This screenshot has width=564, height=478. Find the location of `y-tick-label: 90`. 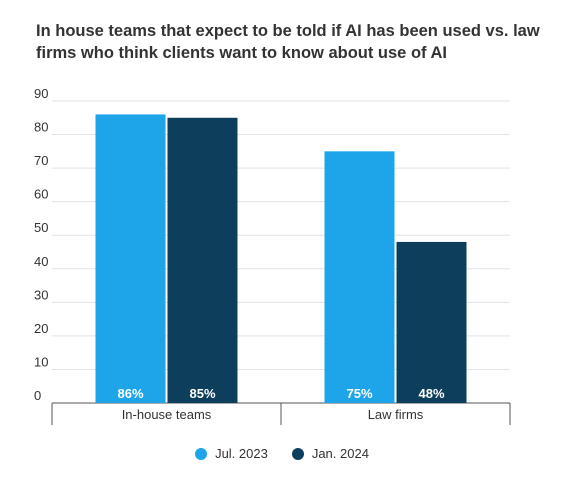

y-tick-label: 90 is located at coordinates (41, 93).